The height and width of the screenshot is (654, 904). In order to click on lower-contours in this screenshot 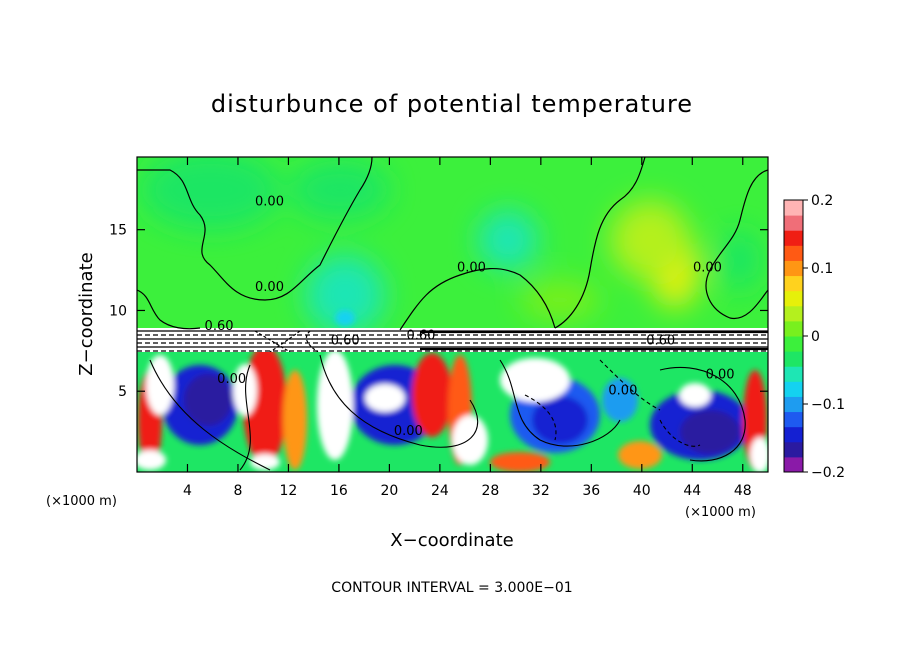, I will do `click(447, 412)`.